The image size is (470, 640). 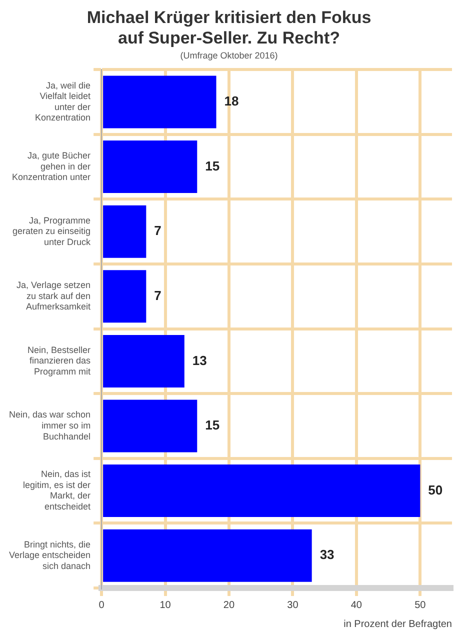 I want to click on y-tick-label: Ja, Verlage setzen zu stark auf den Aufmerksamkeit, so click(x=54, y=296).